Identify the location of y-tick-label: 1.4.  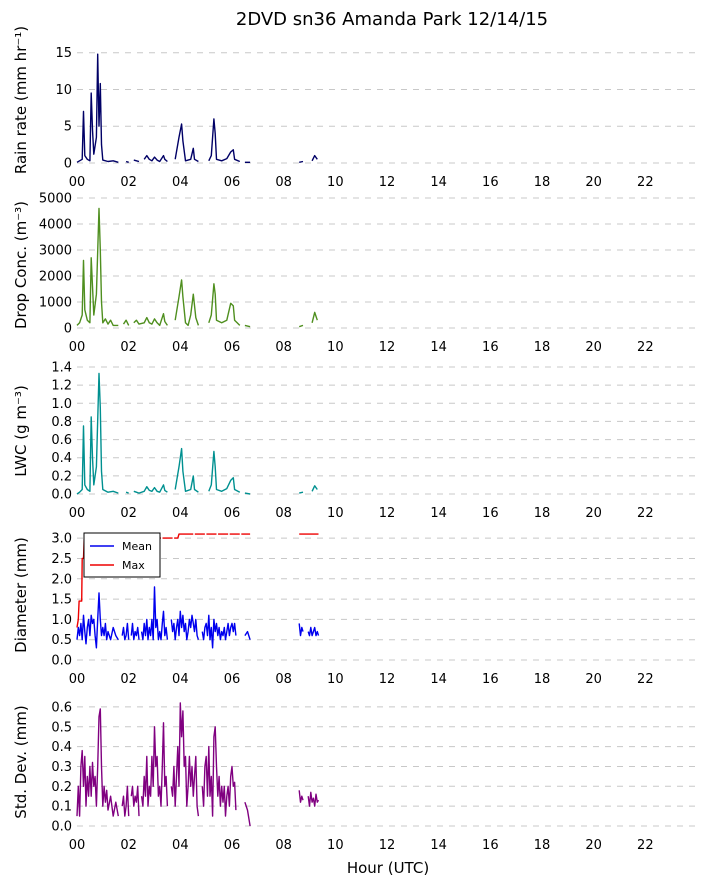
(61, 368).